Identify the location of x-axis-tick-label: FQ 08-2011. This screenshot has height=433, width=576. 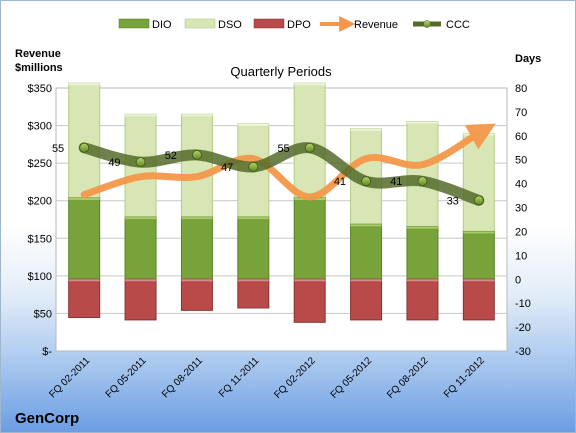
(182, 377).